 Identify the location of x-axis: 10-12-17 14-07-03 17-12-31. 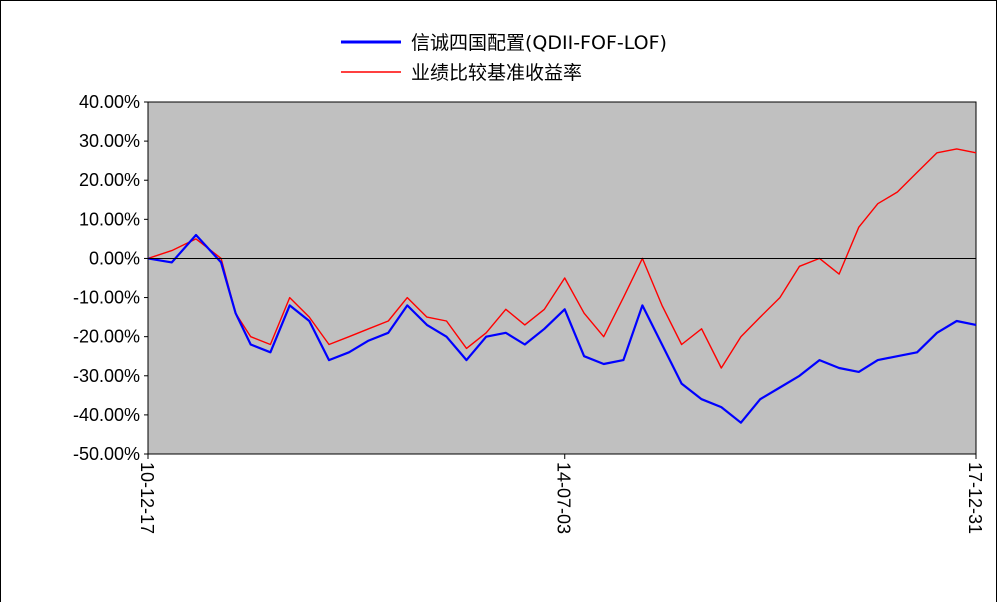
(561, 494).